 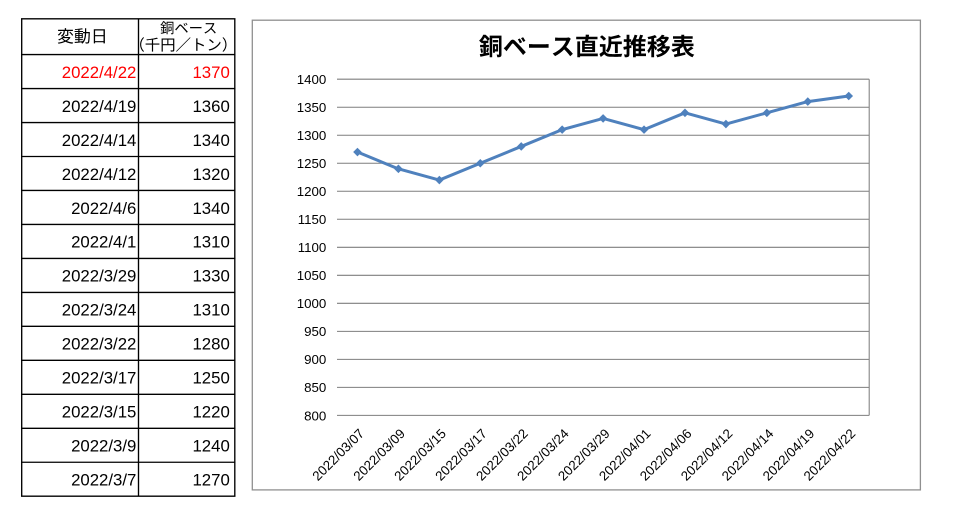 I want to click on svg-text: 1200, so click(x=312, y=191).